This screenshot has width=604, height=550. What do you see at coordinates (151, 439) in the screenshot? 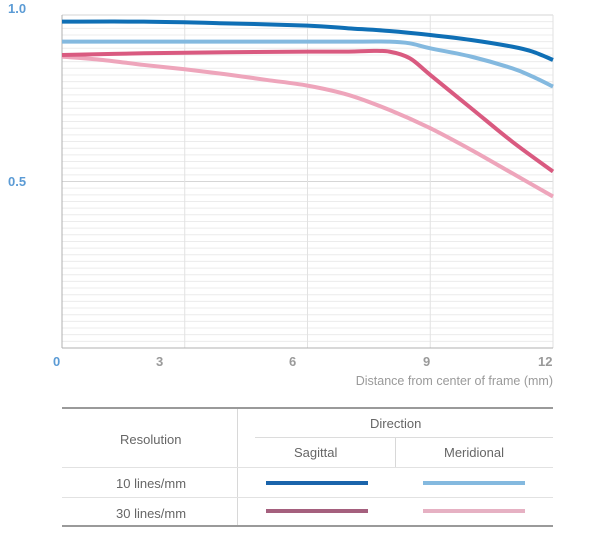
I see `resolution-header: Resolution` at bounding box center [151, 439].